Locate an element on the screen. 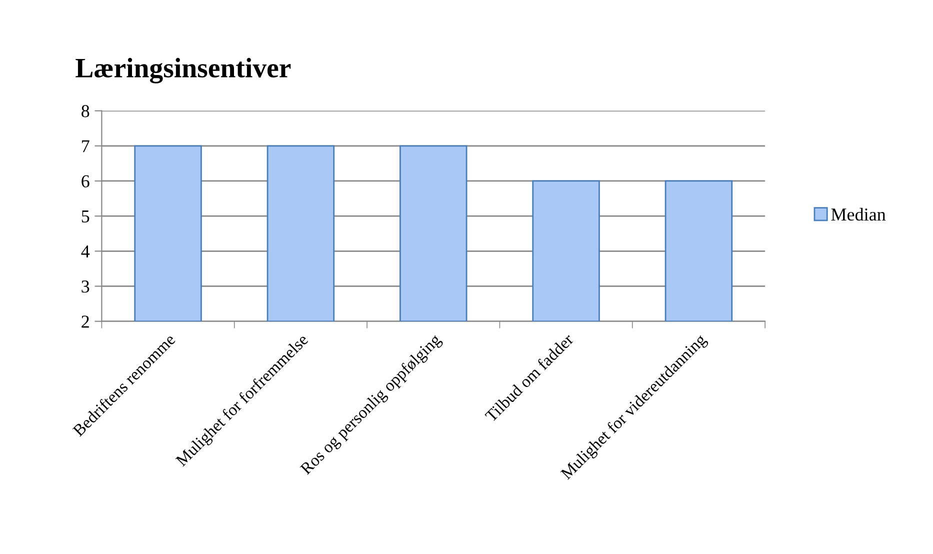 This screenshot has width=933, height=554. y-tick-label: 7 is located at coordinates (86, 146).